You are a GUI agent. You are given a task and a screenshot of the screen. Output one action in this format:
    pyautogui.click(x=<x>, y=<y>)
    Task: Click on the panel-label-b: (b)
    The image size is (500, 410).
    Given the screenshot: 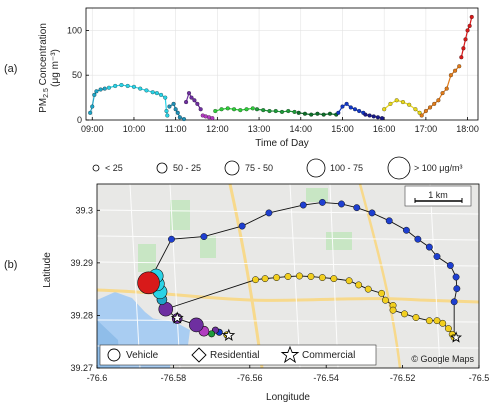 What is the action you would take?
    pyautogui.click(x=10, y=265)
    